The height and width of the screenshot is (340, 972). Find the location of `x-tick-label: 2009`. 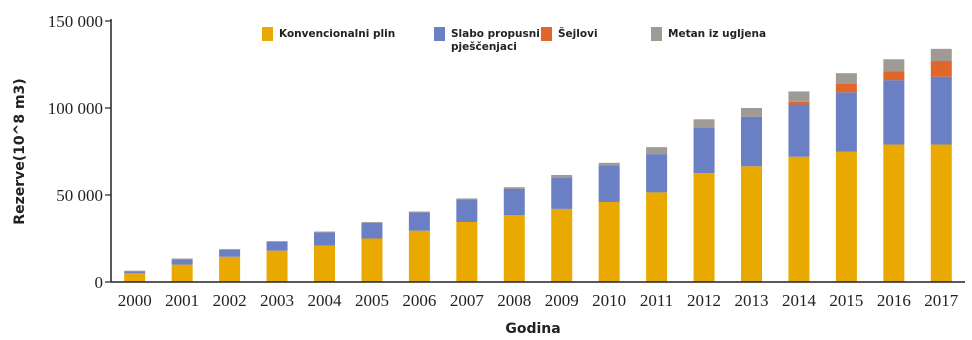

x-tick-label: 2009 is located at coordinates (562, 300).